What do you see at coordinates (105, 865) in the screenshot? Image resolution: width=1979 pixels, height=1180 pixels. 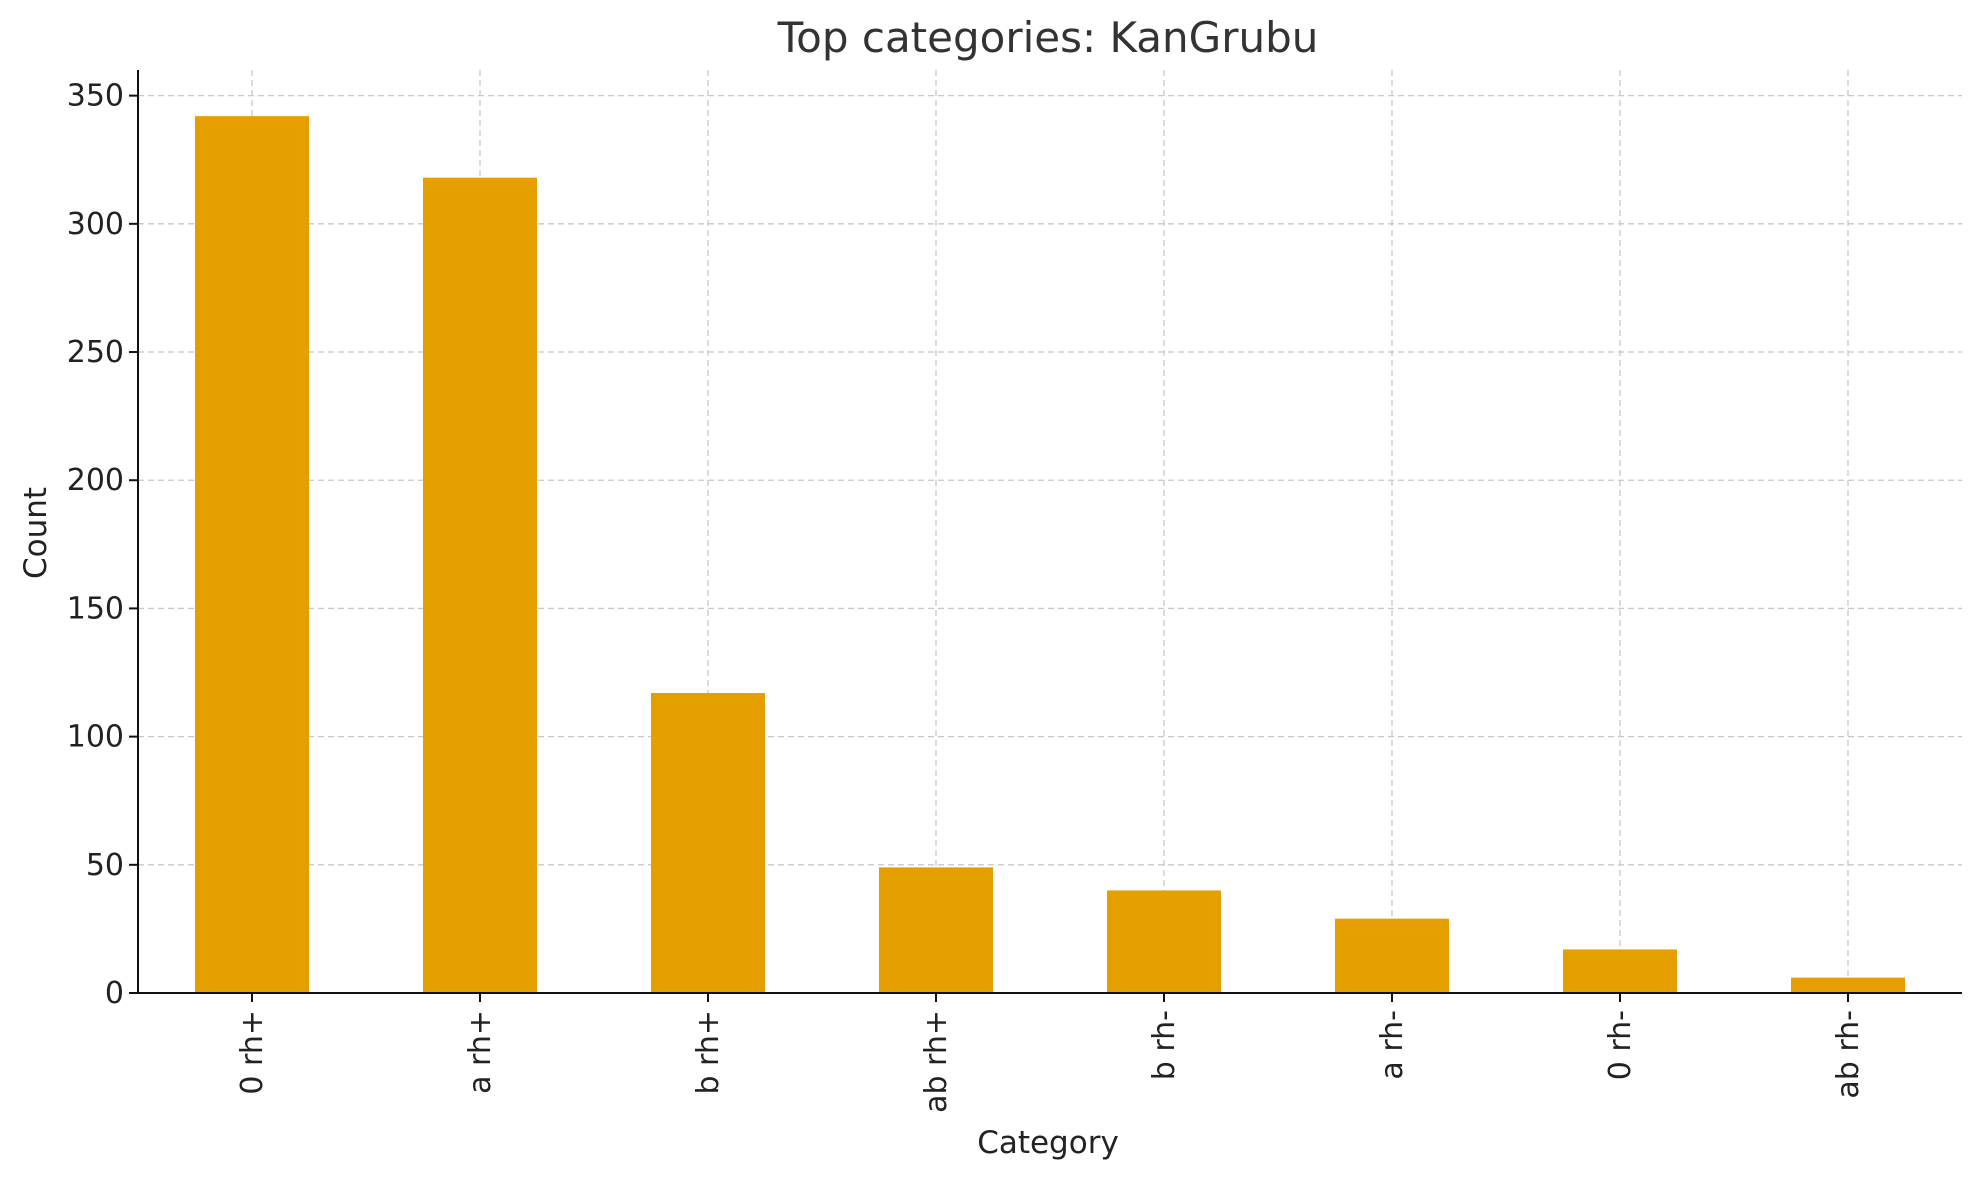 I see `y-tick-label: 50` at bounding box center [105, 865].